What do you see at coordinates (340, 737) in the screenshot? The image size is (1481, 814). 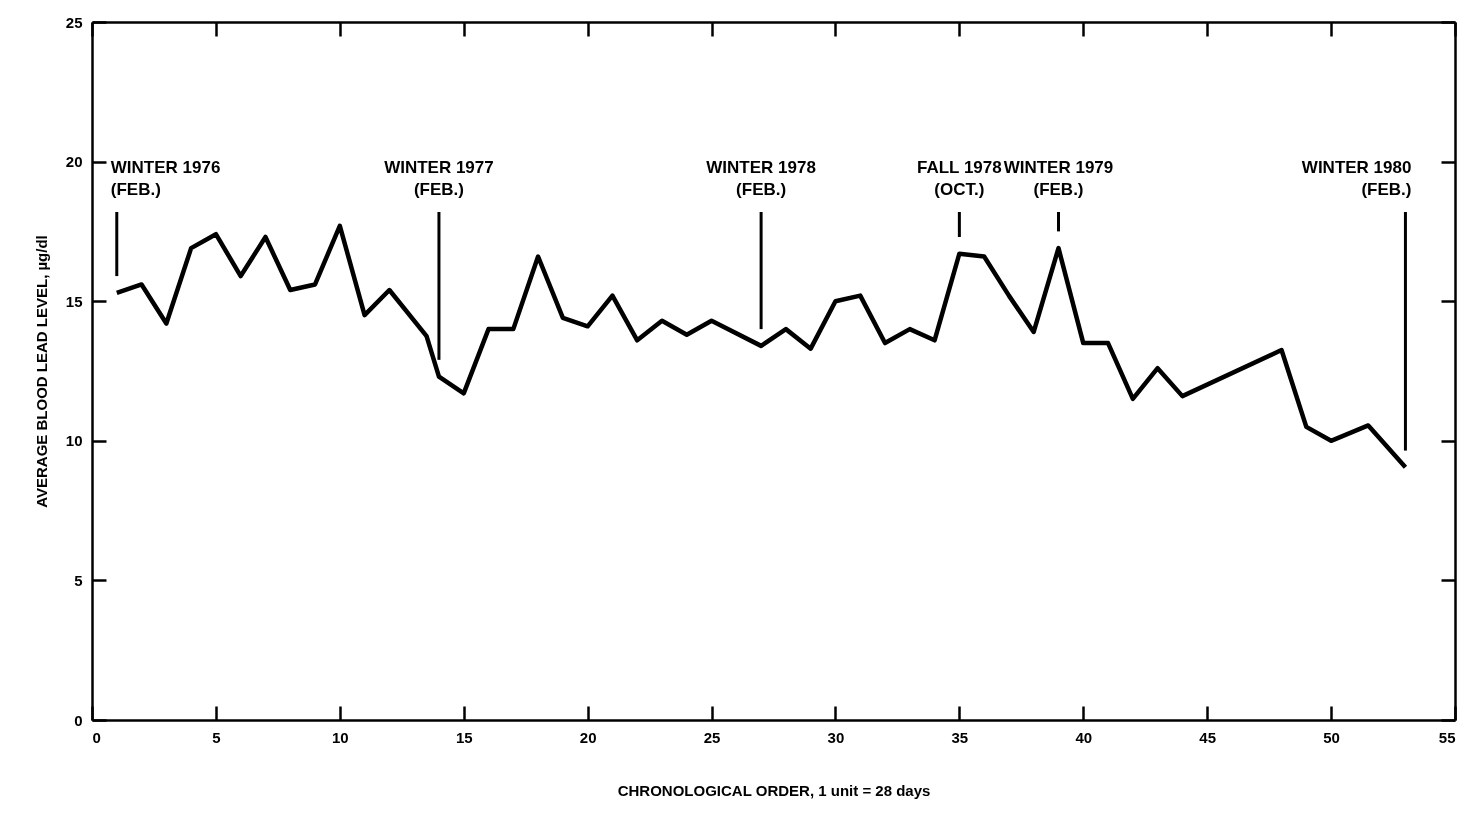 I see `x-tick-label: 10` at bounding box center [340, 737].